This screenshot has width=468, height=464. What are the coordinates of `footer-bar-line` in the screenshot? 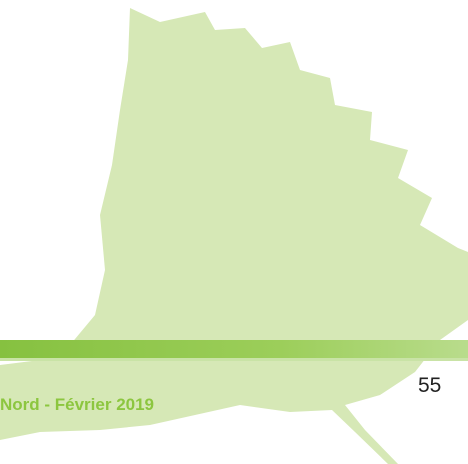 It's located at (234, 359).